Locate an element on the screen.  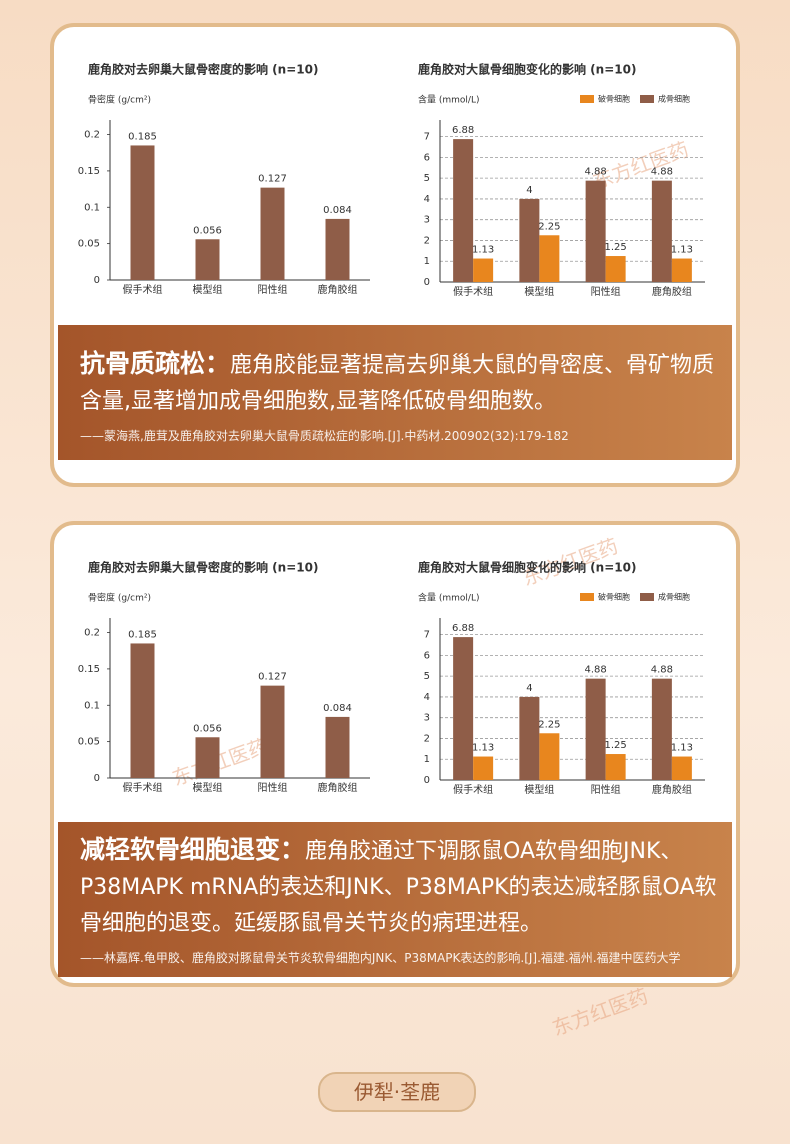
watermark: 东方红医药 is located at coordinates (600, 1012).